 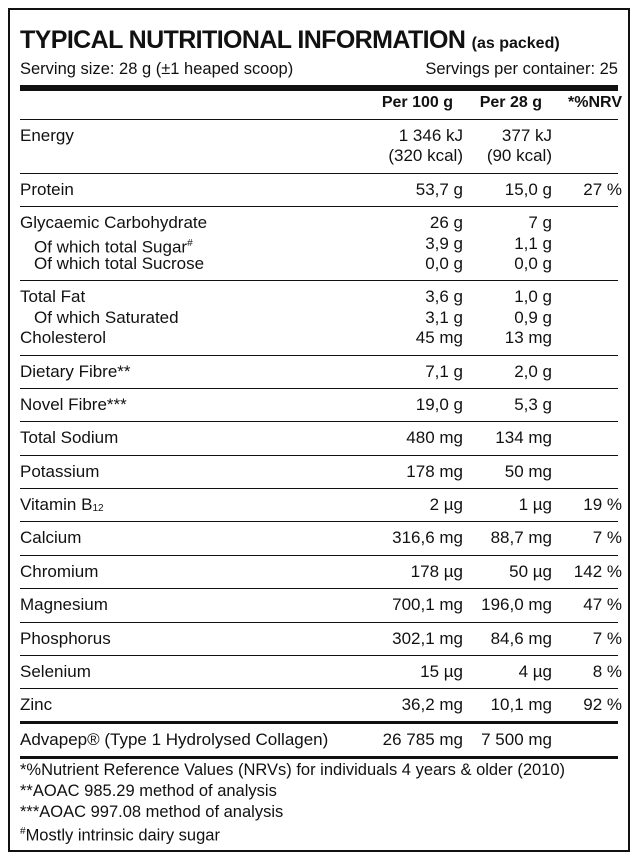 I want to click on table-row-line: Calcium 316,6 mg 88,7 mg 7 %, so click(x=321, y=538).